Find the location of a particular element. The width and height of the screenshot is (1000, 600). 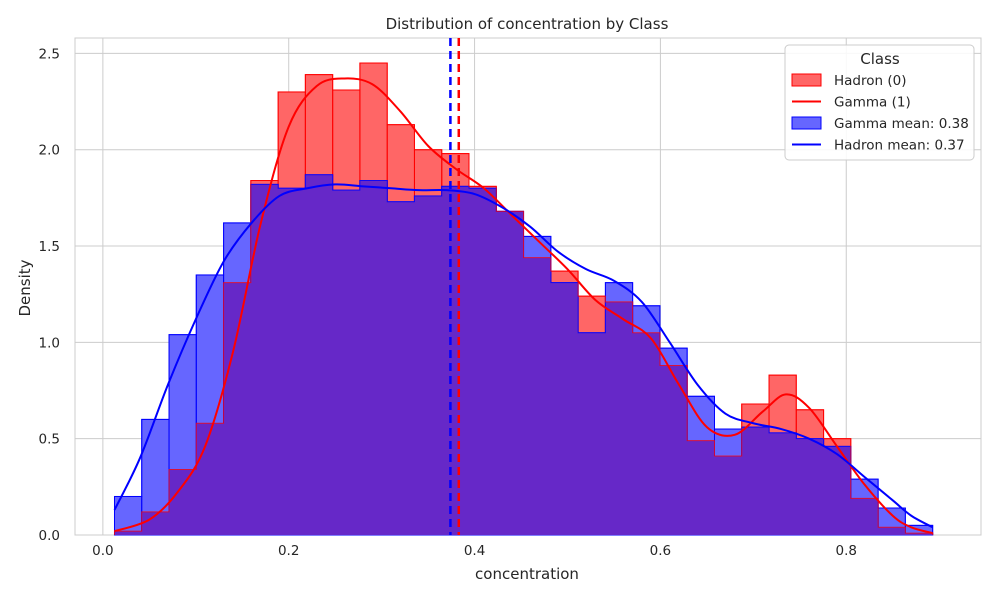

legend-title: Class is located at coordinates (880, 59).